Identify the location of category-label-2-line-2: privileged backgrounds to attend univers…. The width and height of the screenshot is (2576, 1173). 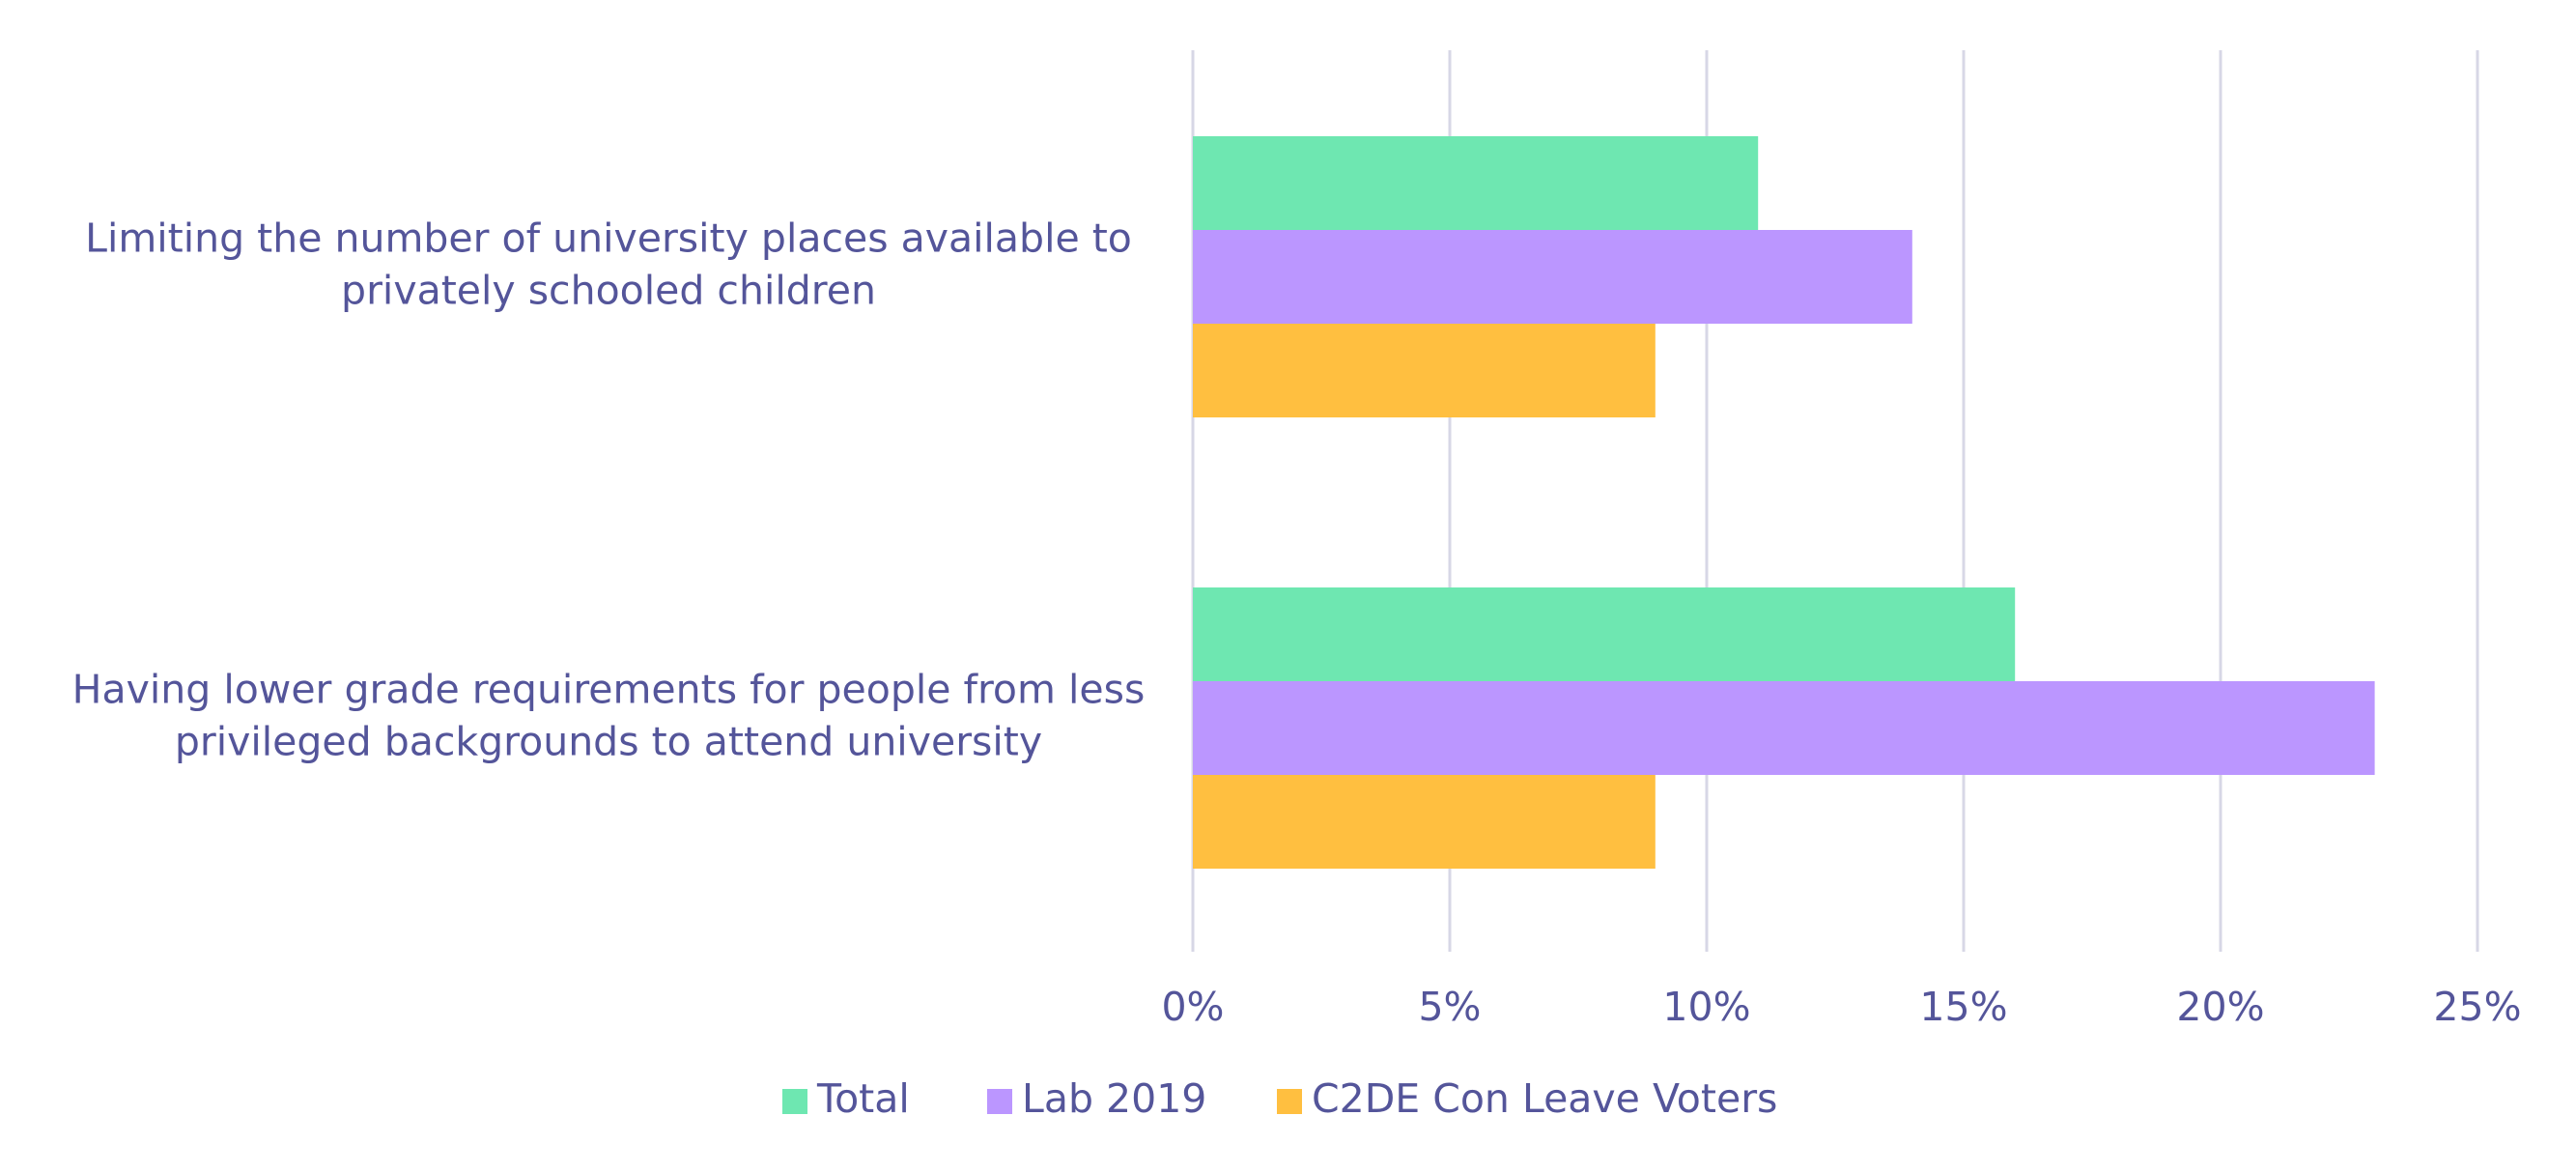
(608, 742).